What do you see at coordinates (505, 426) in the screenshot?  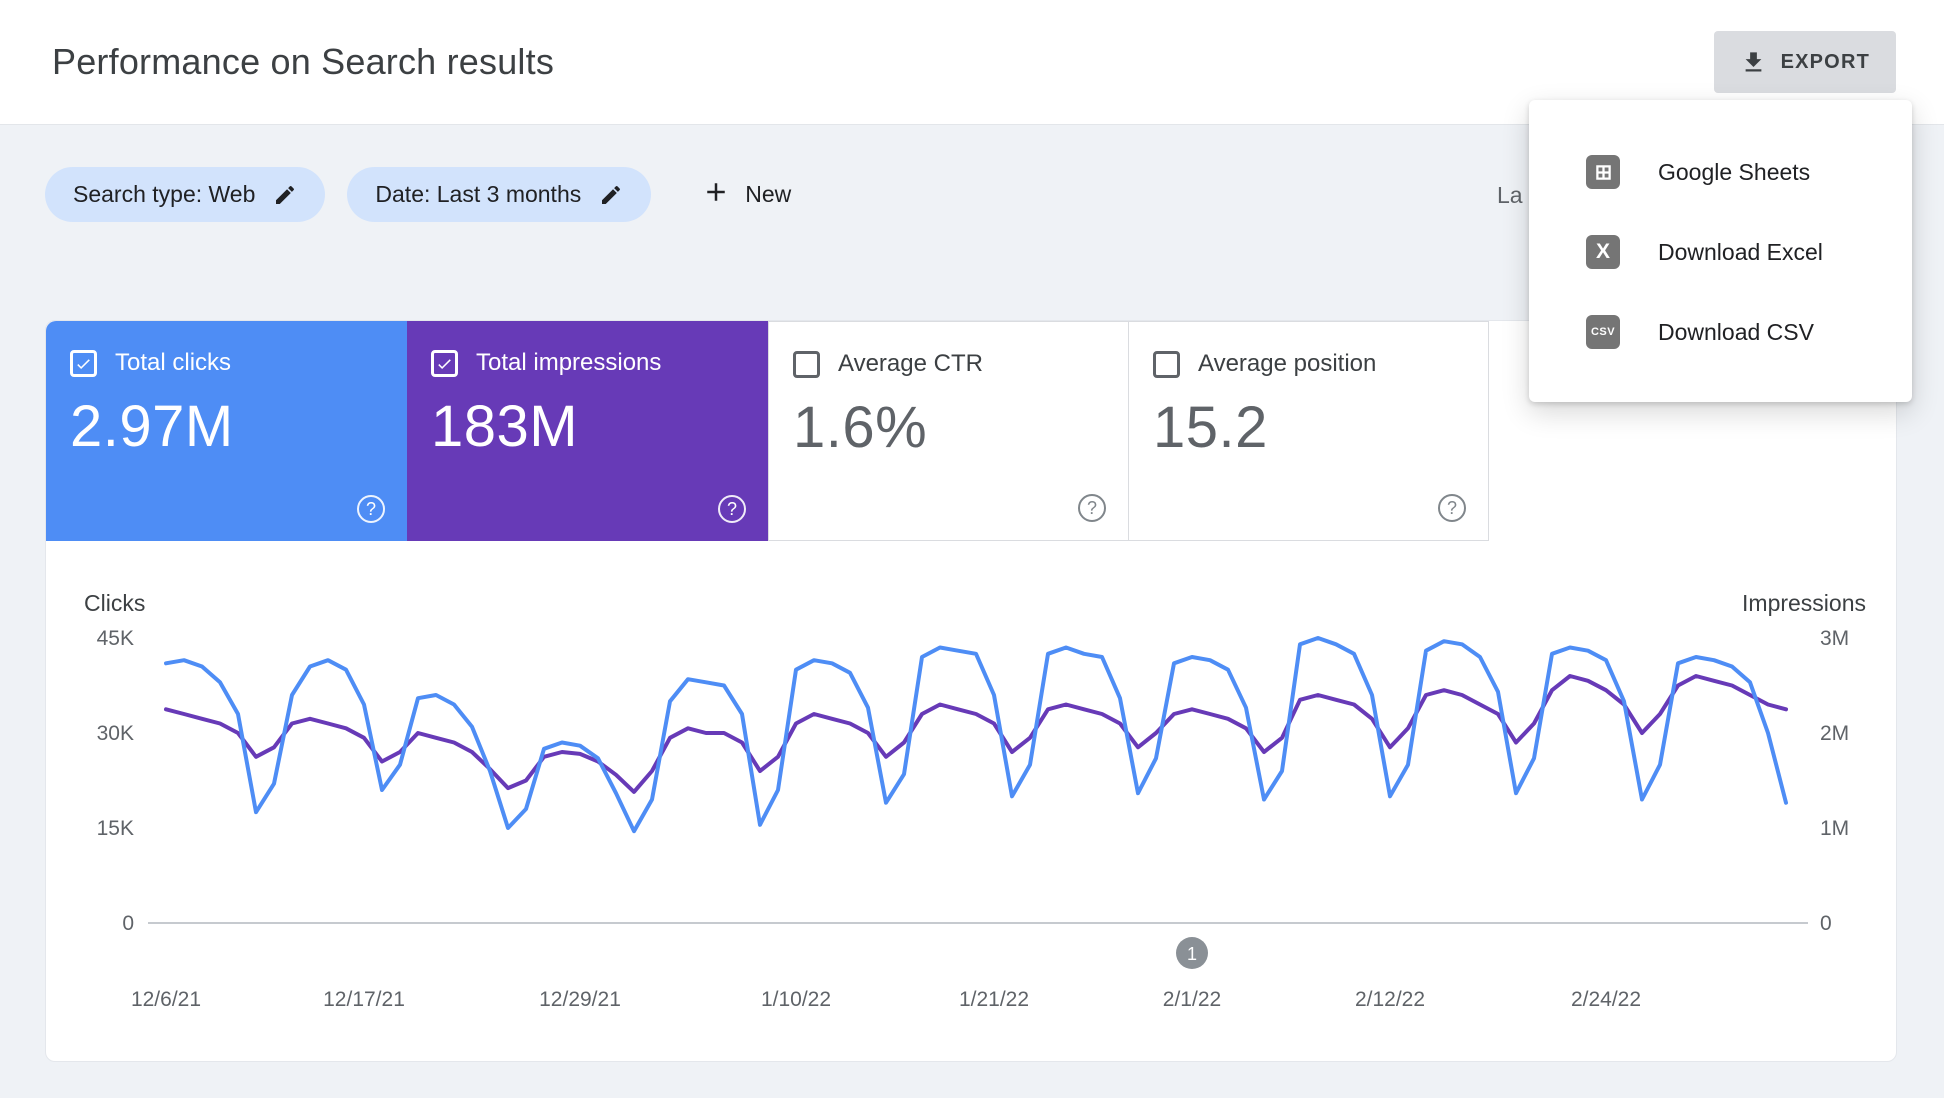 I see `metric-value: 183M` at bounding box center [505, 426].